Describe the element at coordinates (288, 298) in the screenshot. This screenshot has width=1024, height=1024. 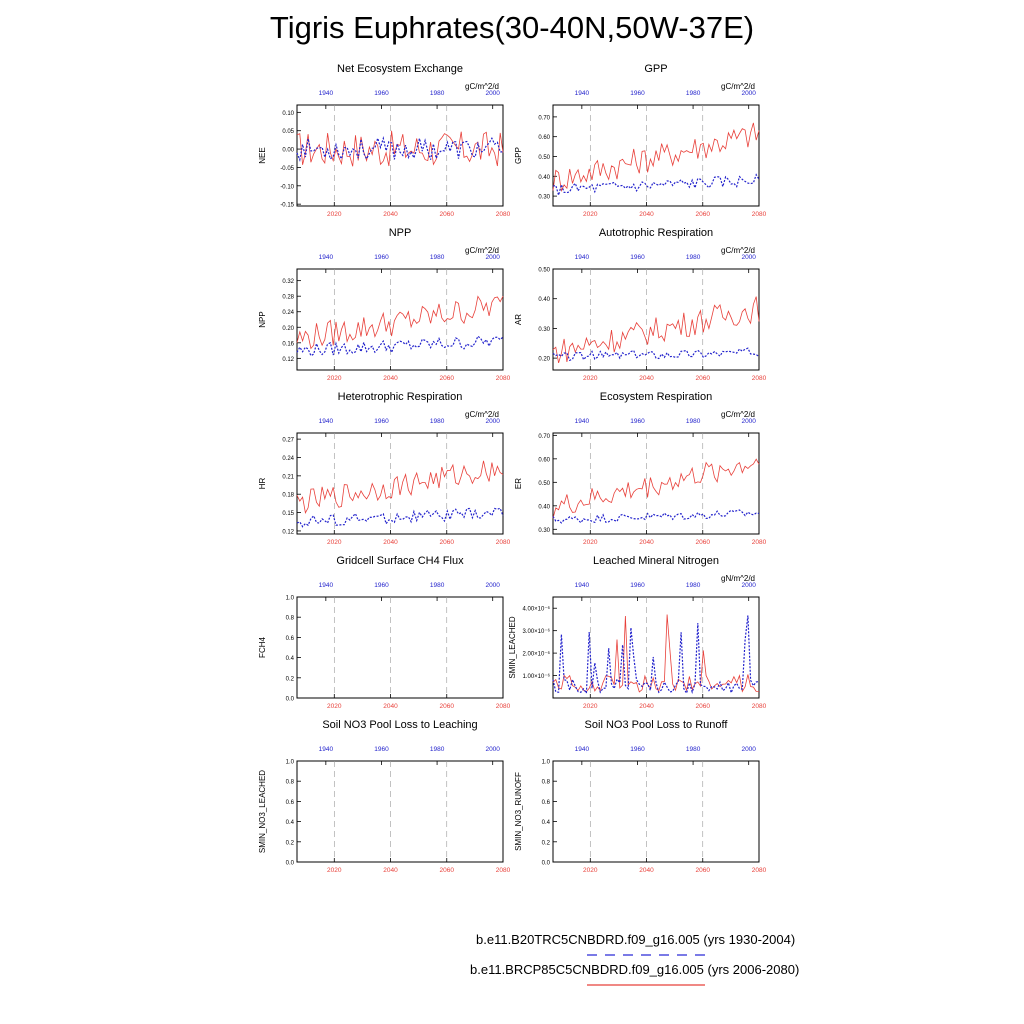
I see `y-tick-label: 0.28` at that location.